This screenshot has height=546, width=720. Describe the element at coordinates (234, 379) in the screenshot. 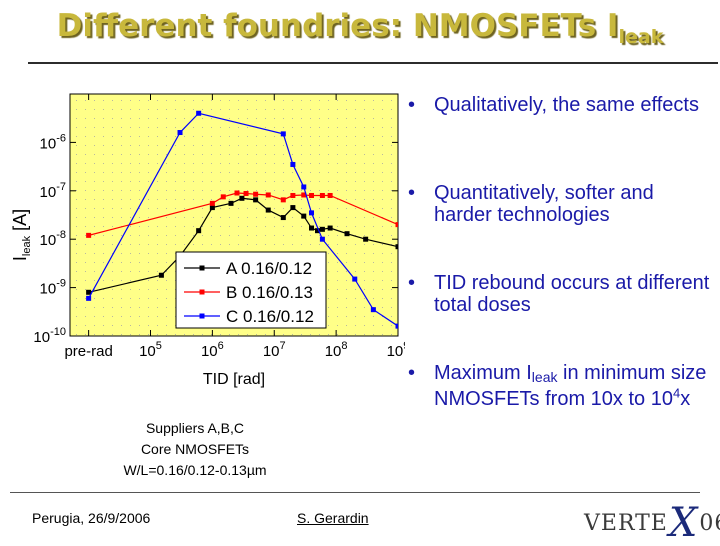

I see `x-axis-title: TID [rad]` at that location.